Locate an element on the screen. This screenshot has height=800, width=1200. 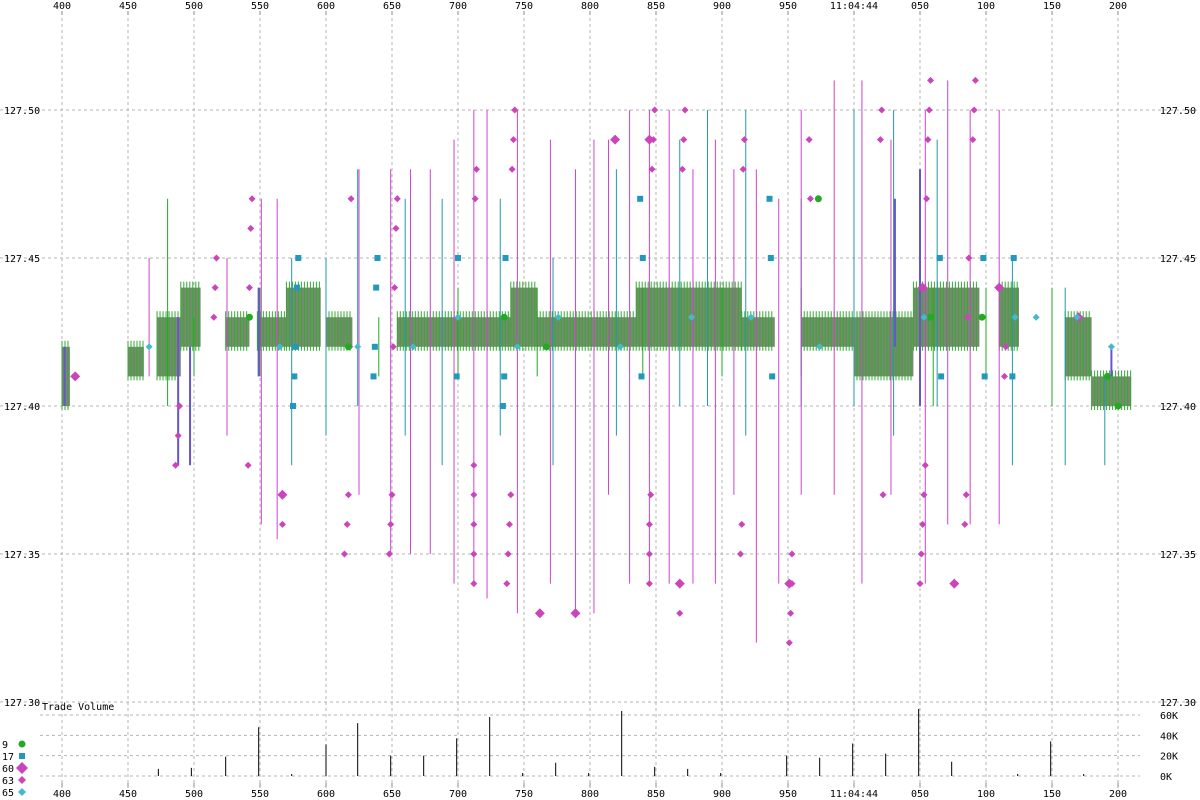
x-tick-label-top: 550 is located at coordinates (260, 6).